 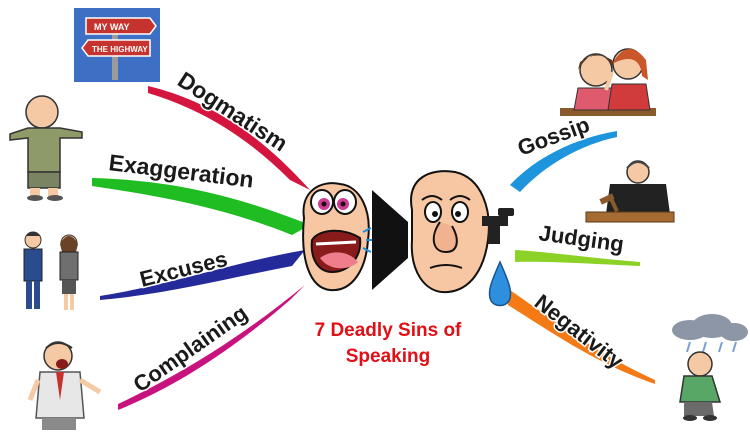 What do you see at coordinates (577, 258) in the screenshot?
I see `branch-judging` at bounding box center [577, 258].